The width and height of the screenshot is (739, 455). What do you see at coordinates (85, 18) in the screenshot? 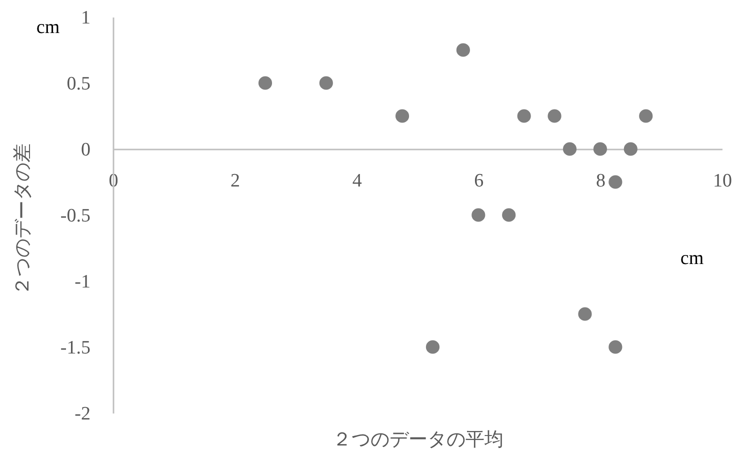
I see `y-tick-label: 1` at bounding box center [85, 18].